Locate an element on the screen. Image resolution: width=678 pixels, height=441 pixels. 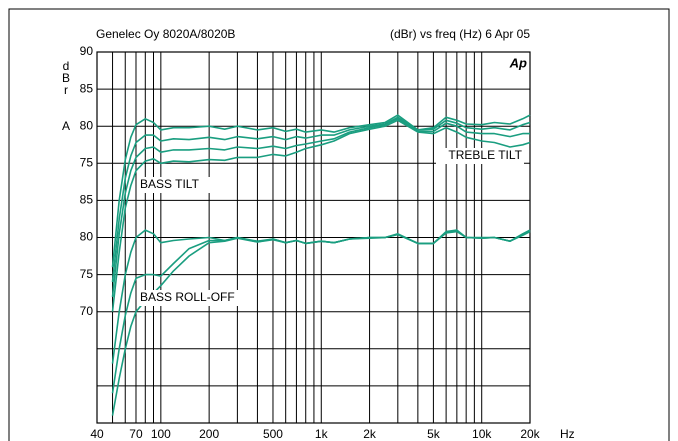
x-tick-label: 2k is located at coordinates (370, 434).